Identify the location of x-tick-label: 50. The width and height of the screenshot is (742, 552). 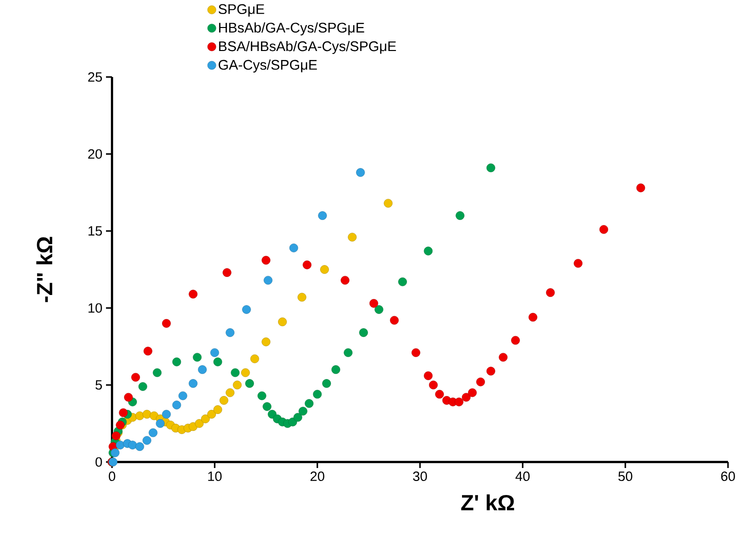
(625, 477).